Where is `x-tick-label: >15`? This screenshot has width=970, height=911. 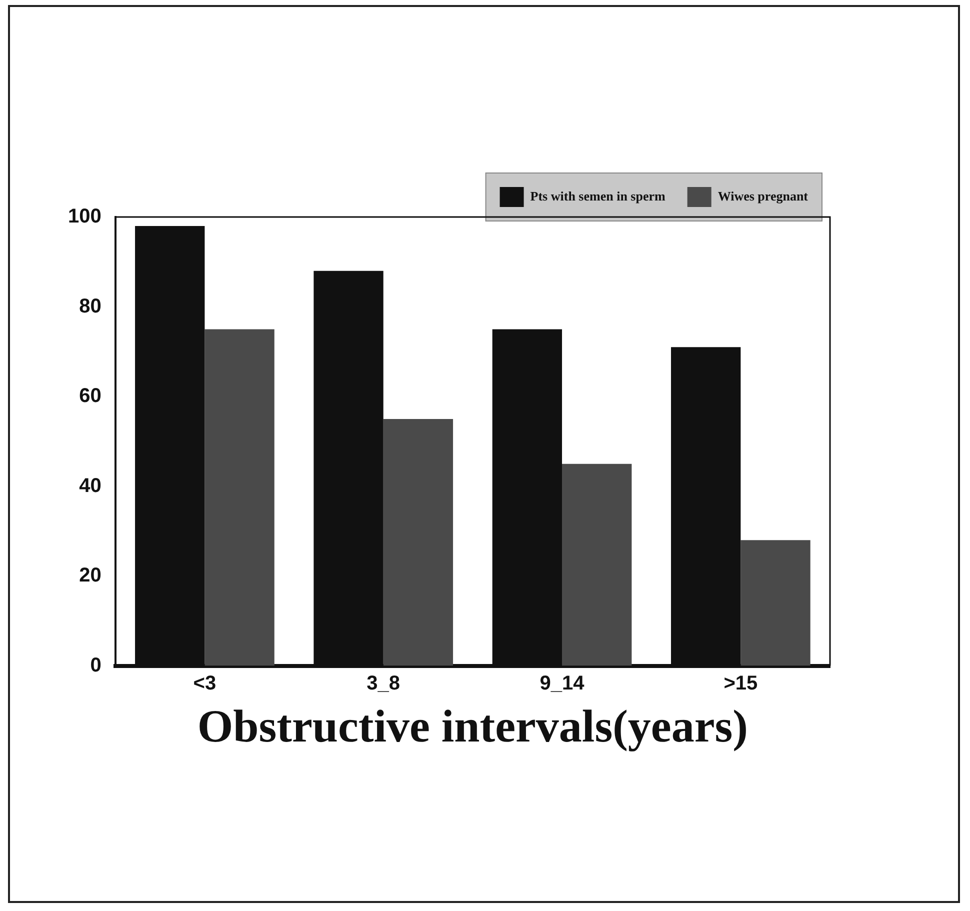
x-tick-label: >15 is located at coordinates (741, 683).